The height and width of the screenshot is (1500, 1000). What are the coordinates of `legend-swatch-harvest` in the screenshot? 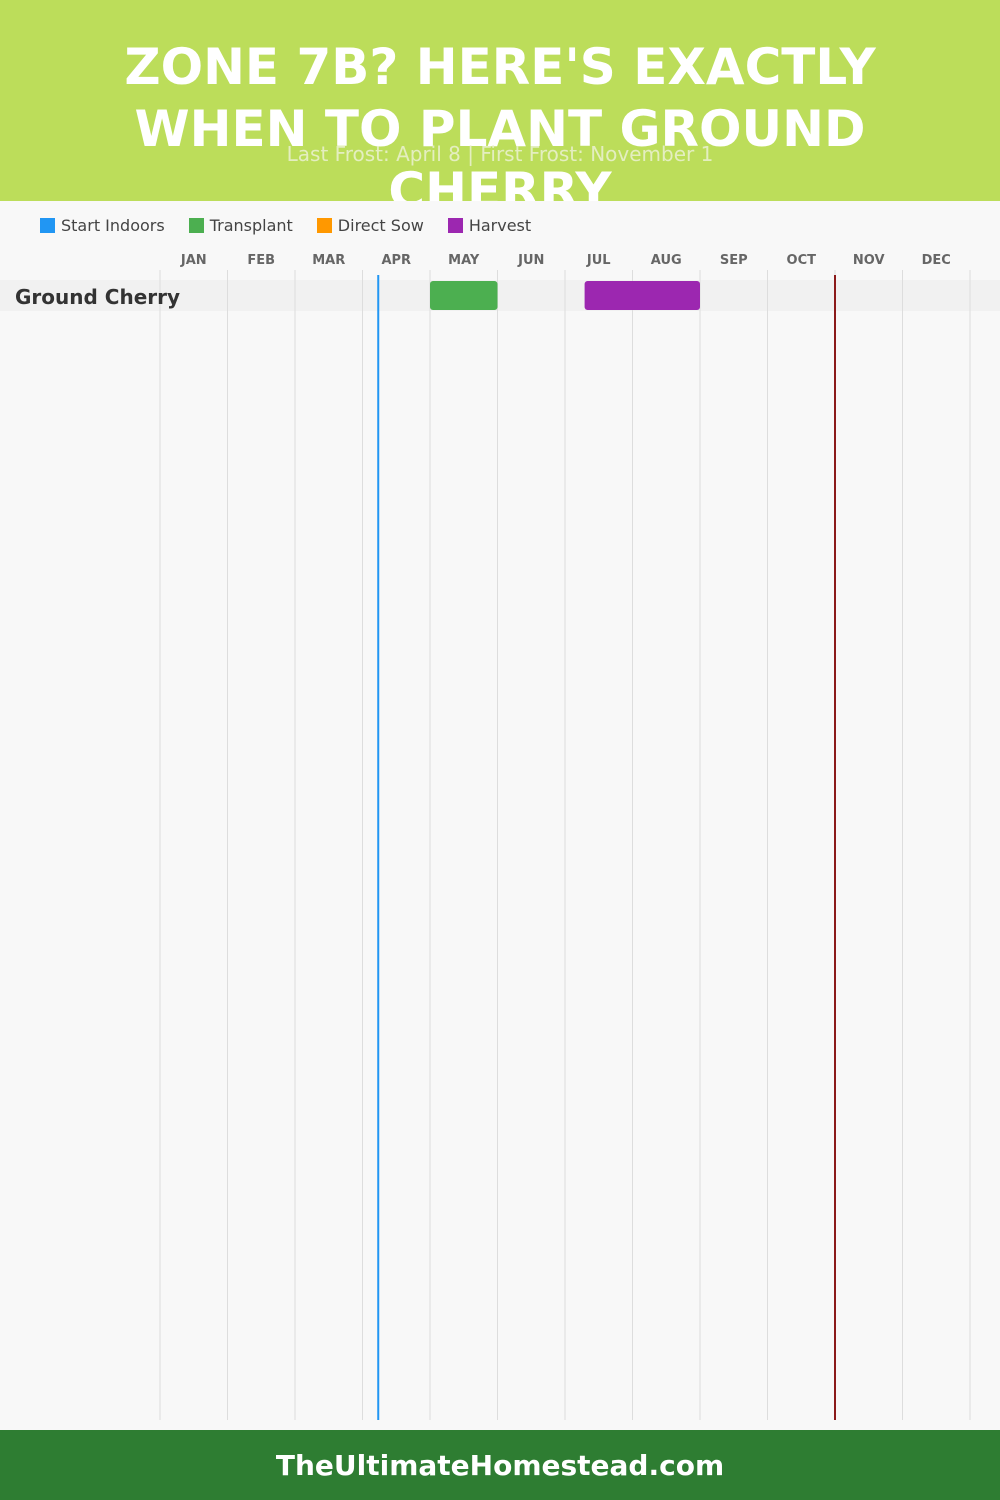 It's located at (455, 225).